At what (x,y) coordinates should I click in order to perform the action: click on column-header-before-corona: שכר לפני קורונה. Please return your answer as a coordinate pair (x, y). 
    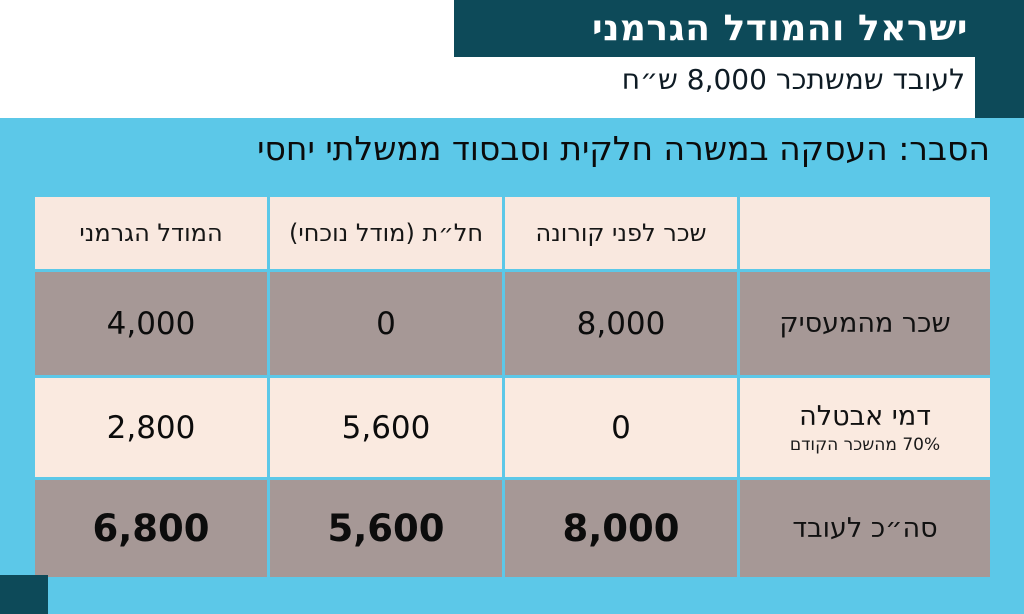
    Looking at the image, I should click on (621, 233).